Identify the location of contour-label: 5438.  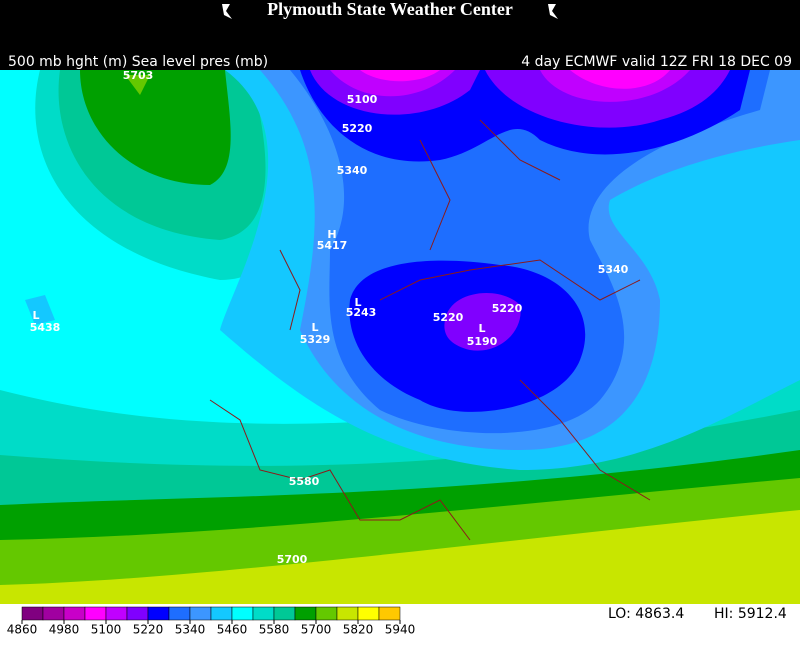
(45, 327).